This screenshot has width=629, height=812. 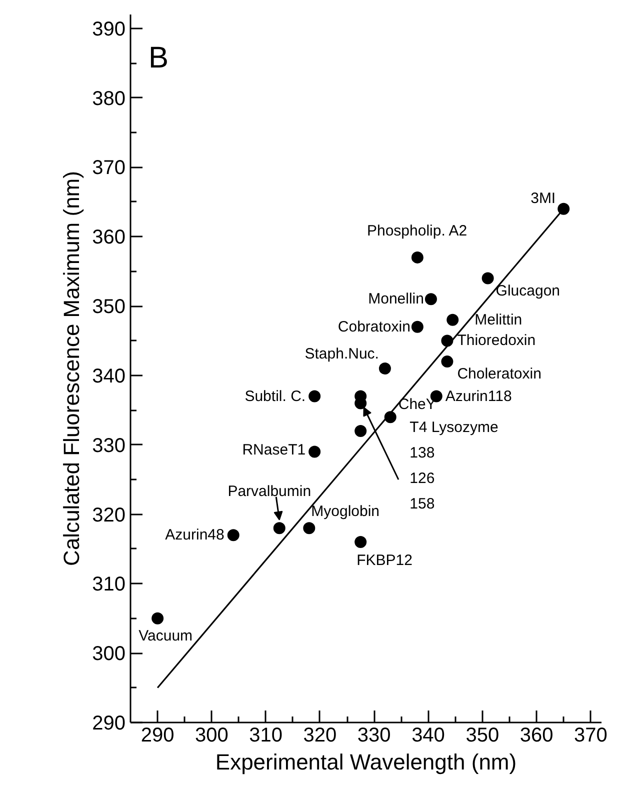 What do you see at coordinates (591, 735) in the screenshot?
I see `x-tick-label: 370` at bounding box center [591, 735].